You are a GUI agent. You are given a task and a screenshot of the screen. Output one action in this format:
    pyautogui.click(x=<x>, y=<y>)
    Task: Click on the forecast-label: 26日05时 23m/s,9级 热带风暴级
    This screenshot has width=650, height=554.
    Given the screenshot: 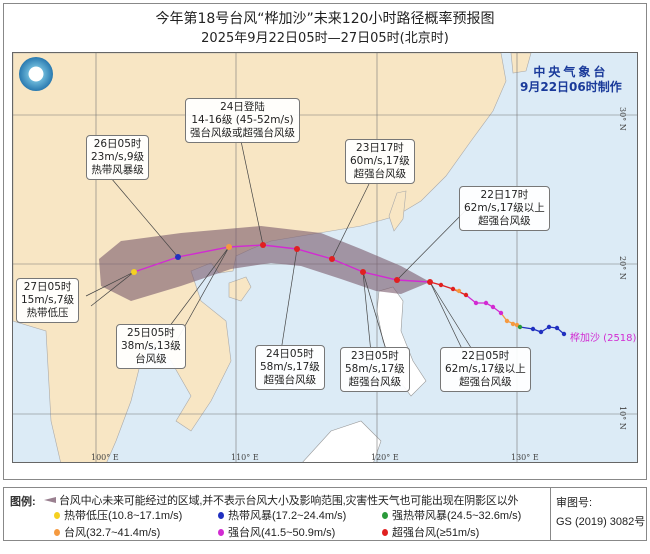 What is the action you would take?
    pyautogui.click(x=118, y=157)
    